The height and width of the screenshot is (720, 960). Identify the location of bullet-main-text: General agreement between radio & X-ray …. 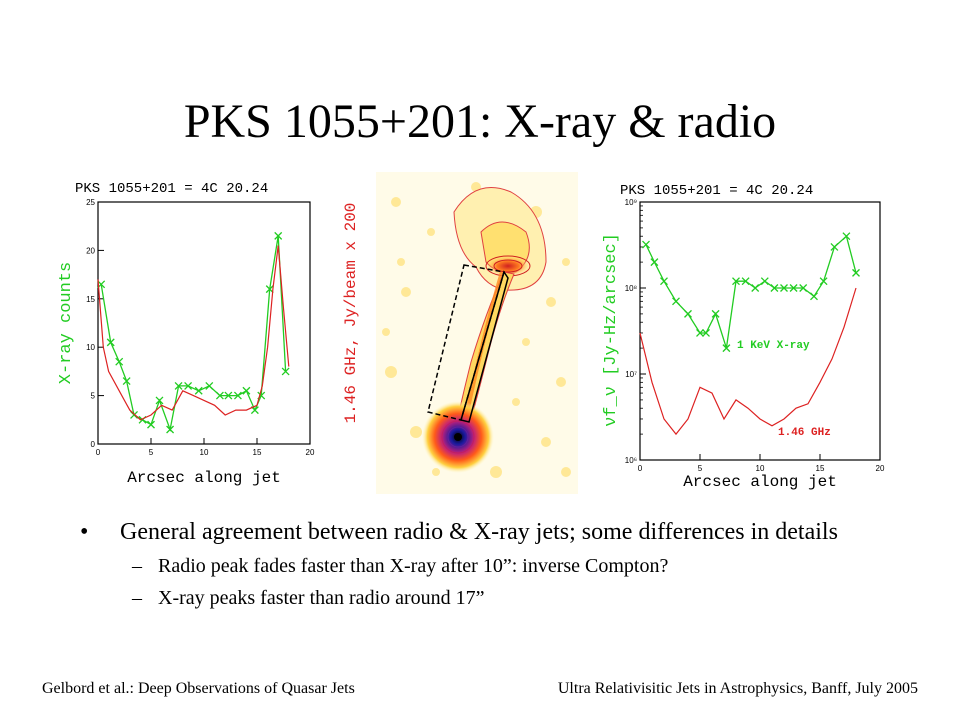
(479, 532).